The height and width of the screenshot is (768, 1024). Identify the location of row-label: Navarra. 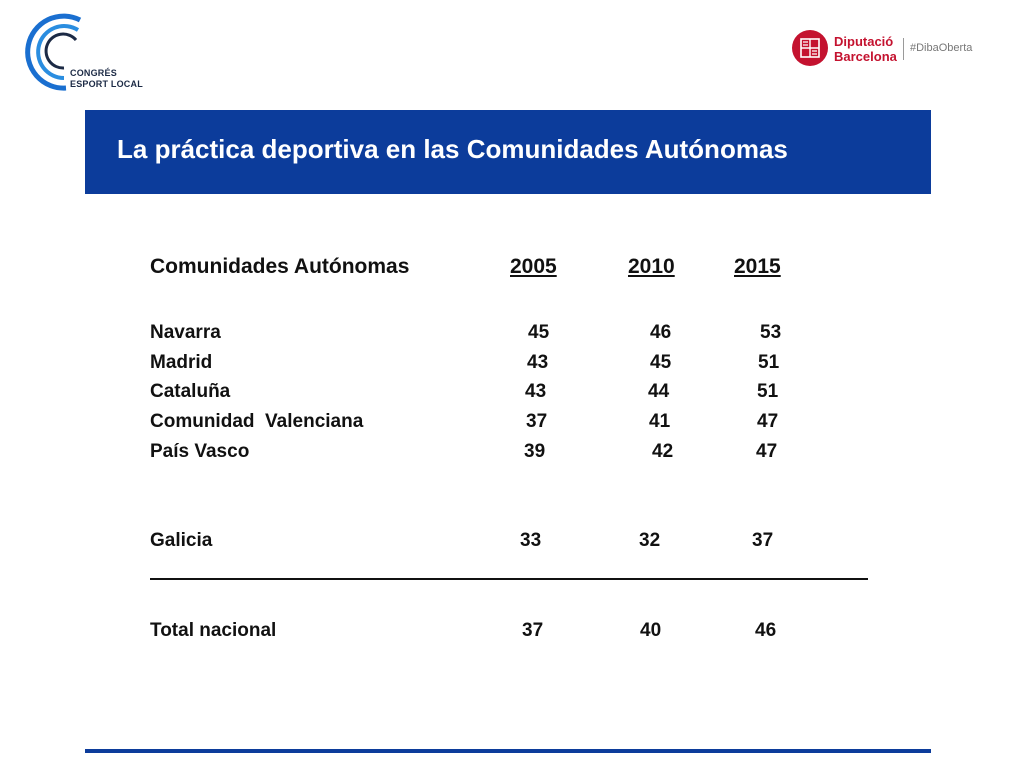
(185, 332).